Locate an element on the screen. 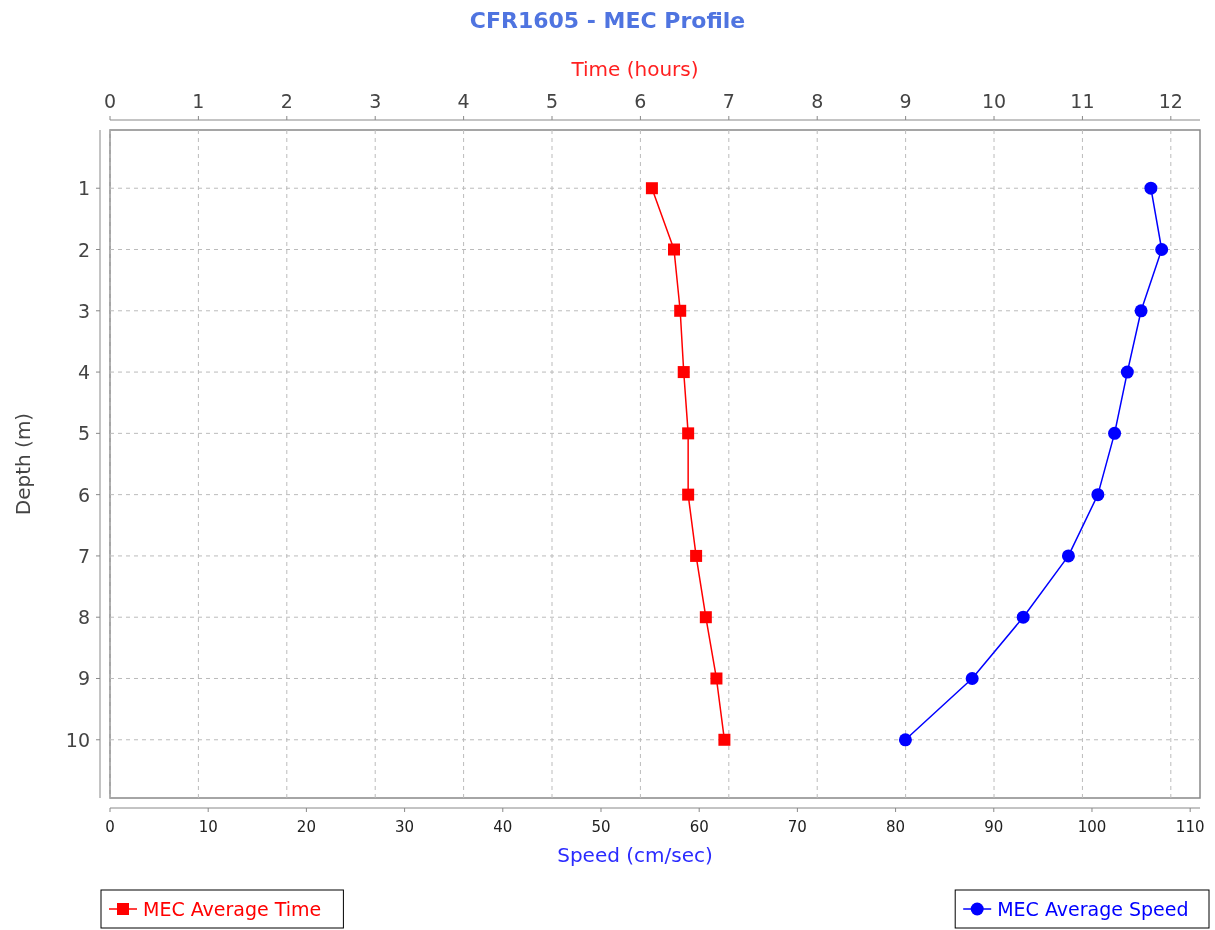 The width and height of the screenshot is (1215, 930). y-tick-label: 10 is located at coordinates (77, 739).